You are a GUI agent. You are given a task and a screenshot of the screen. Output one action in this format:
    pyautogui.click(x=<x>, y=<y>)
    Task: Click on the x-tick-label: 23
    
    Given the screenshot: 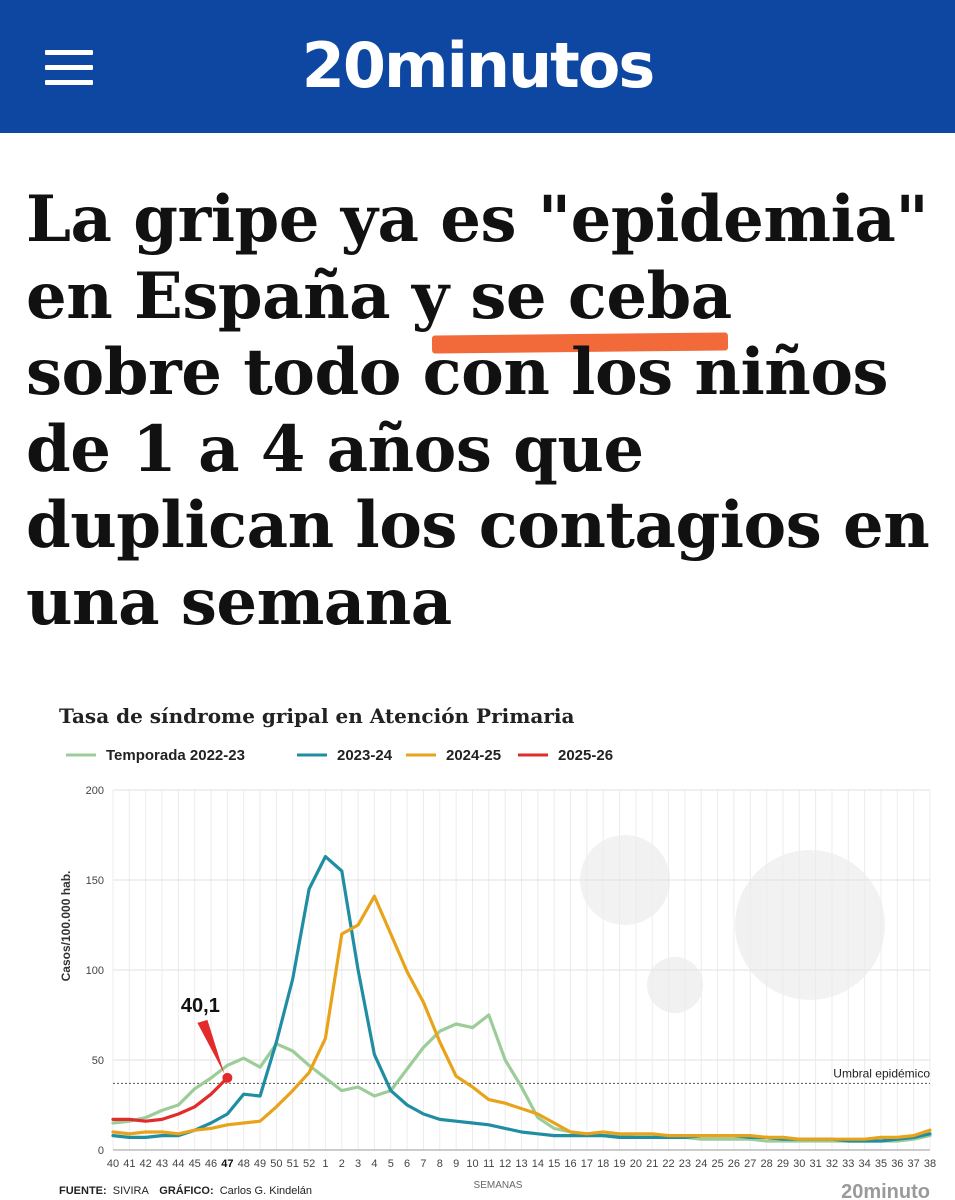 What is the action you would take?
    pyautogui.click(x=685, y=1164)
    